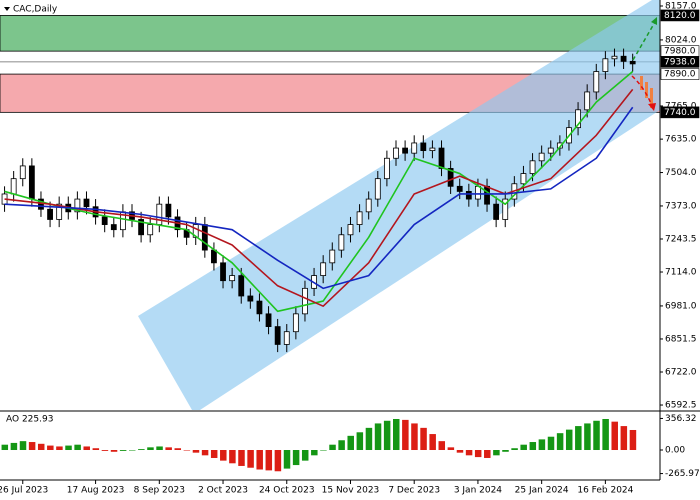 The width and height of the screenshot is (700, 500). I want to click on y-tick-label: 7504.0, so click(681, 173).